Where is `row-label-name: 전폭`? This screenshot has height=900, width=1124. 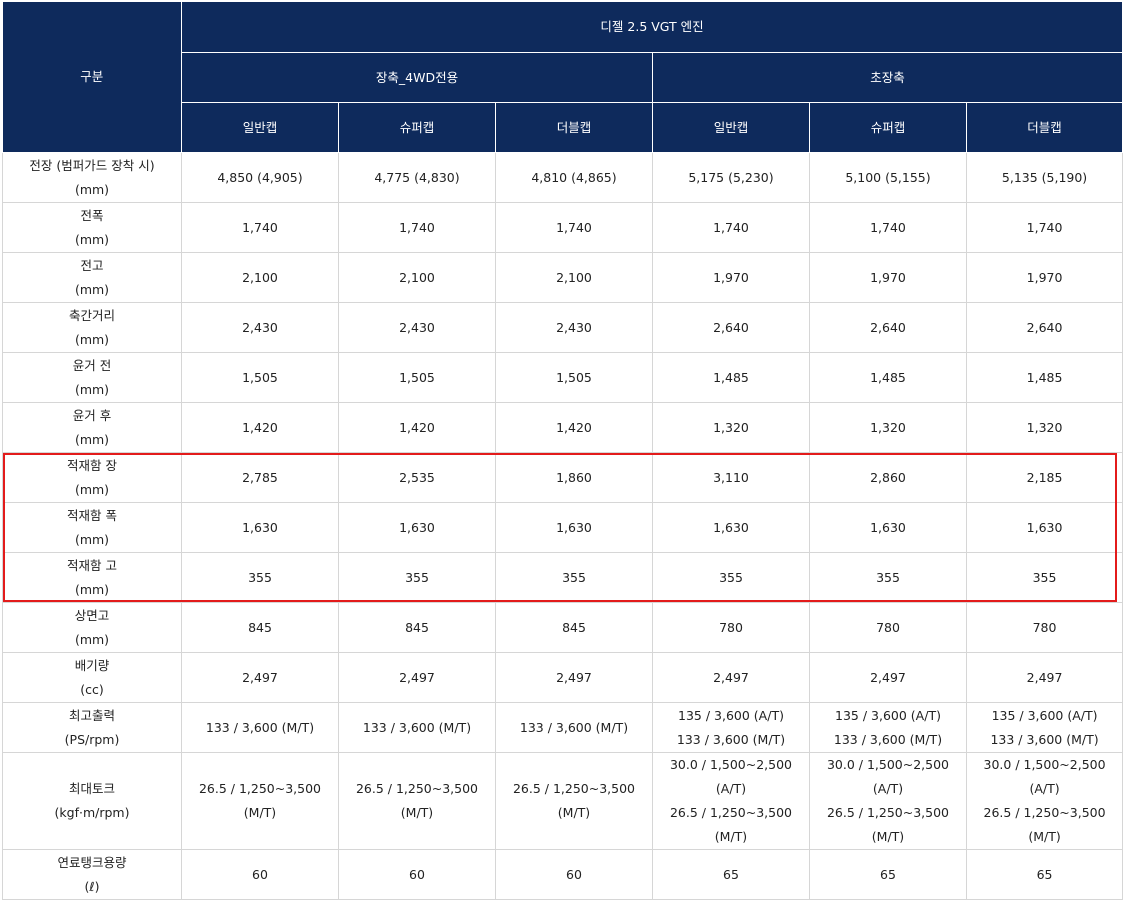
row-label-name: 전폭 is located at coordinates (92, 215).